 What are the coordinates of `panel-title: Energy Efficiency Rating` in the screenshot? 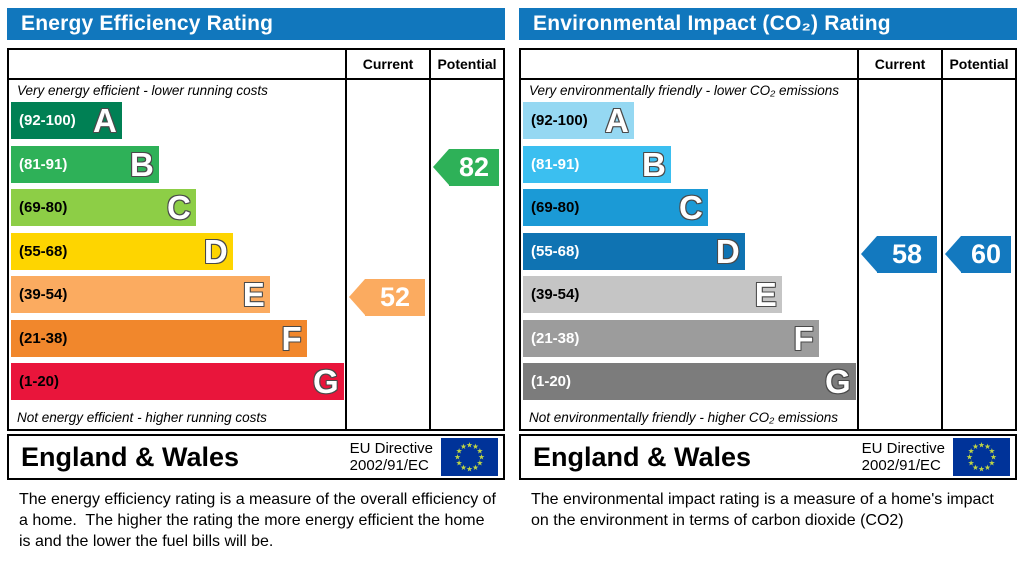 It's located at (147, 23).